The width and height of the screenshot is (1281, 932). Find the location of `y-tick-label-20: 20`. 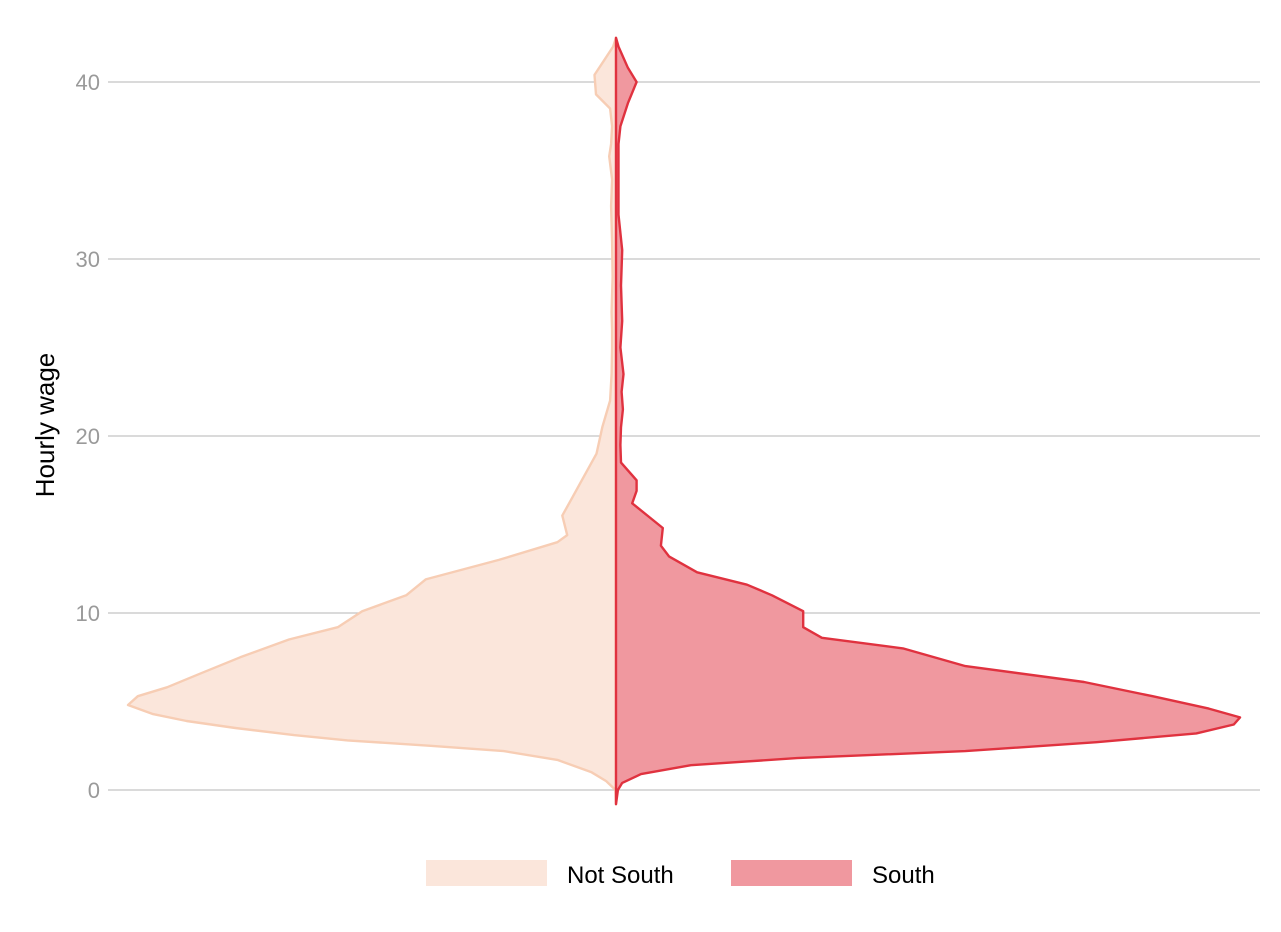

y-tick-label-20: 20 is located at coordinates (88, 436).